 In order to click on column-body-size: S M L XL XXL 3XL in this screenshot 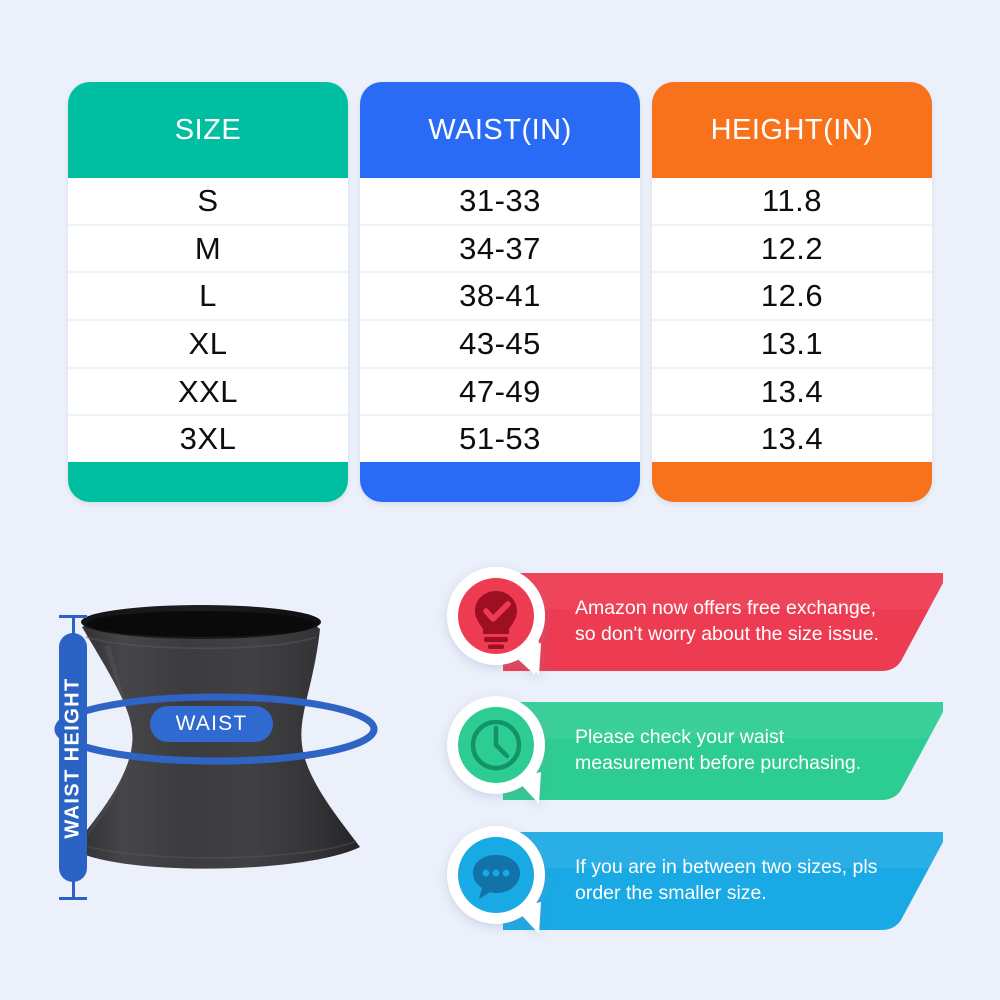, I will do `click(208, 320)`.